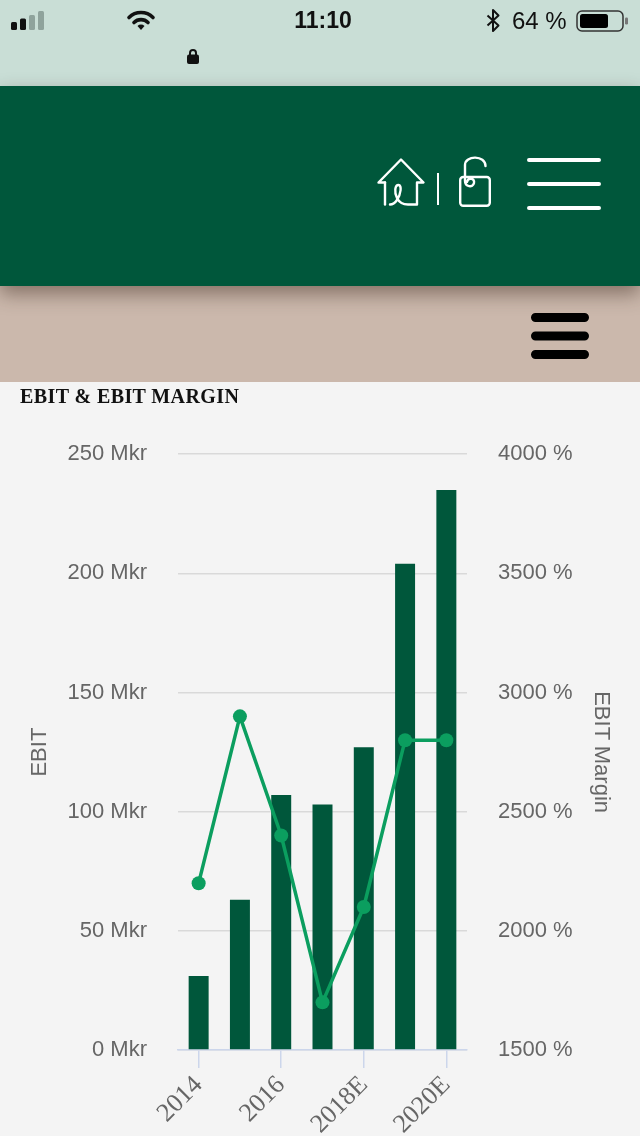 Image resolution: width=640 pixels, height=1136 pixels. What do you see at coordinates (535, 453) in the screenshot?
I see `y2-tick-label: 4000 %` at bounding box center [535, 453].